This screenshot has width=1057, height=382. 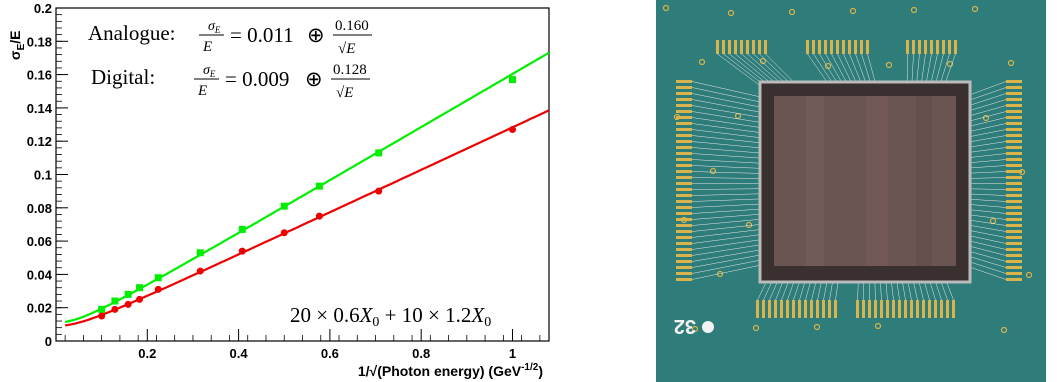 I want to click on digital-sqrt: √E, so click(x=344, y=93).